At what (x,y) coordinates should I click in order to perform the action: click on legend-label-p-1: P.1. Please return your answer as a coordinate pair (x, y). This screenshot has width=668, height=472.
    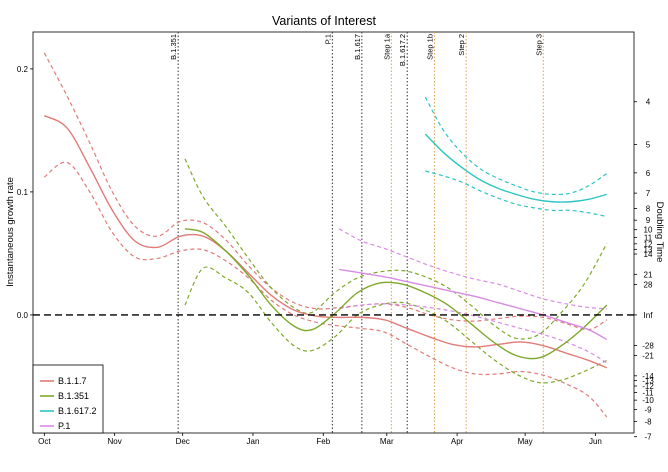
    Looking at the image, I should click on (64, 426).